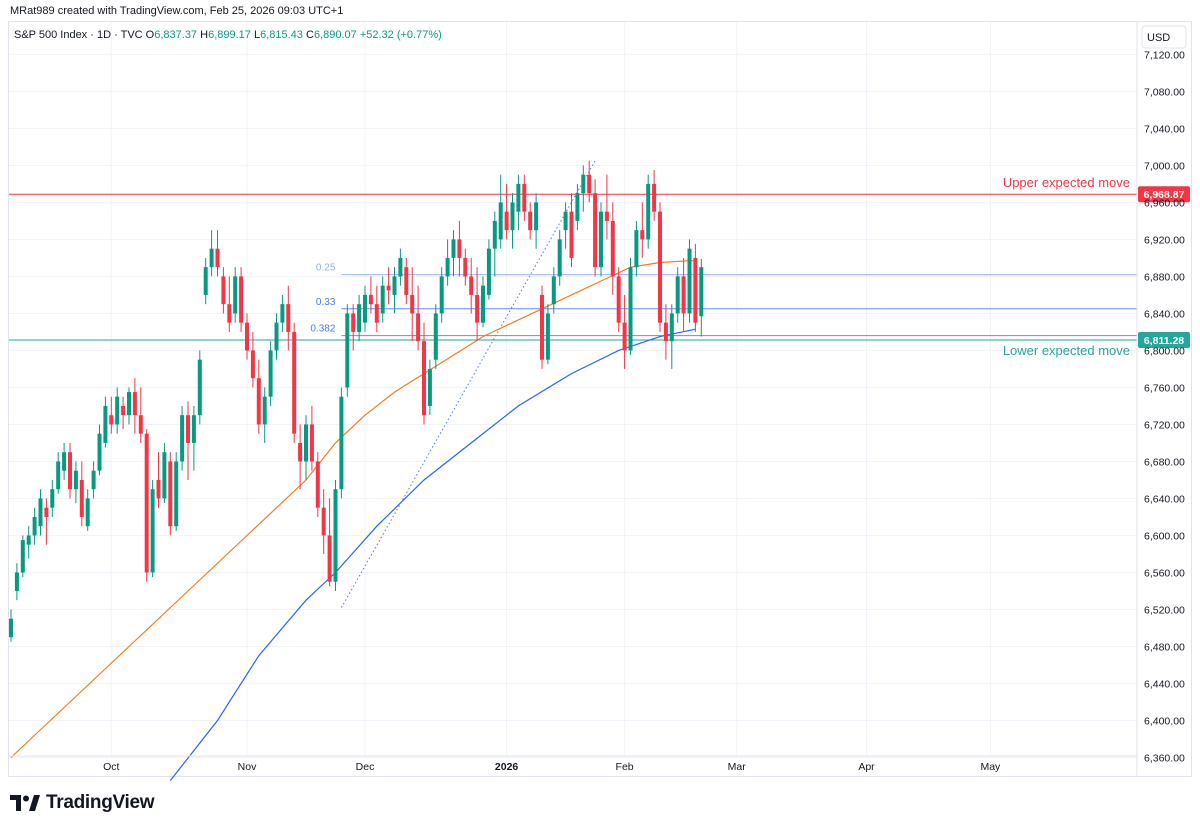  I want to click on high-value: 6,899.17, so click(229, 35).